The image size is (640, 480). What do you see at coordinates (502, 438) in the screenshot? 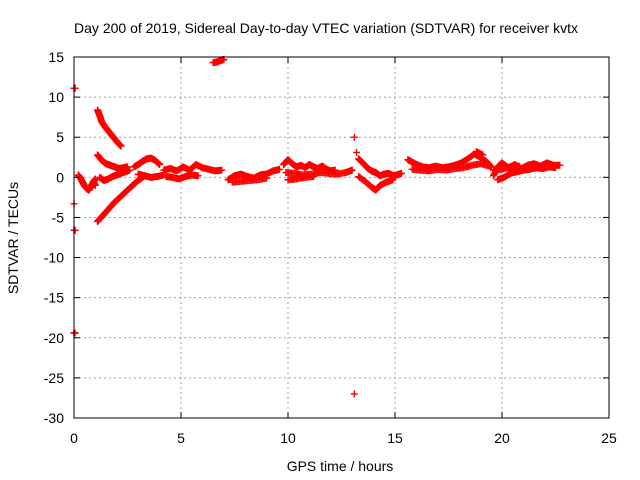
I see `x-tick-label: 20` at bounding box center [502, 438].